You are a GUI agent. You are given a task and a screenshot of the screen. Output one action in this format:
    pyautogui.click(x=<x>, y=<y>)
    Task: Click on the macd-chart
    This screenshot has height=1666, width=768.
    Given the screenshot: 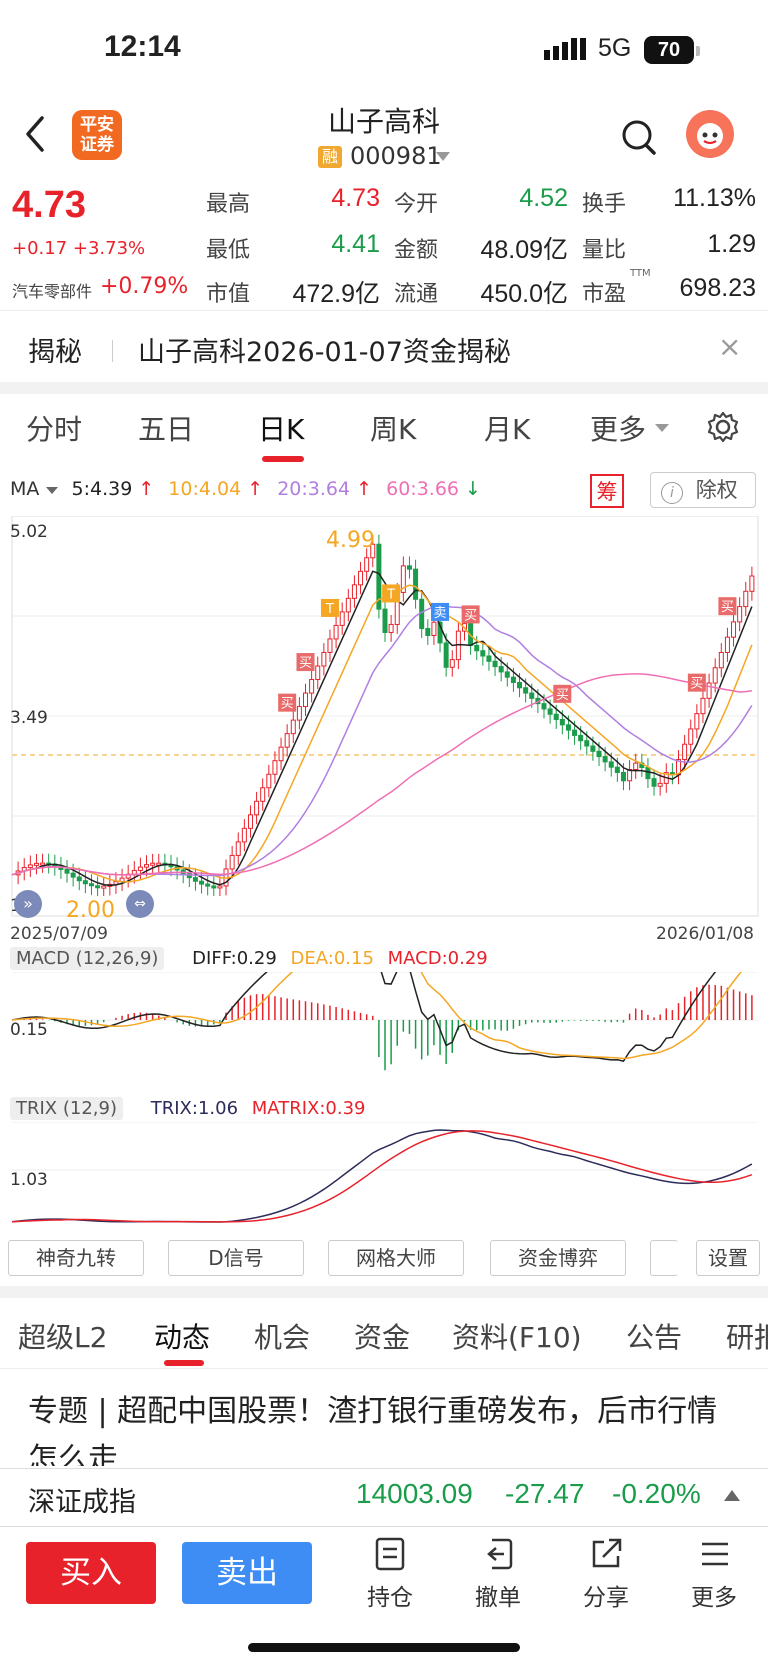 What is the action you would take?
    pyautogui.click(x=384, y=1032)
    